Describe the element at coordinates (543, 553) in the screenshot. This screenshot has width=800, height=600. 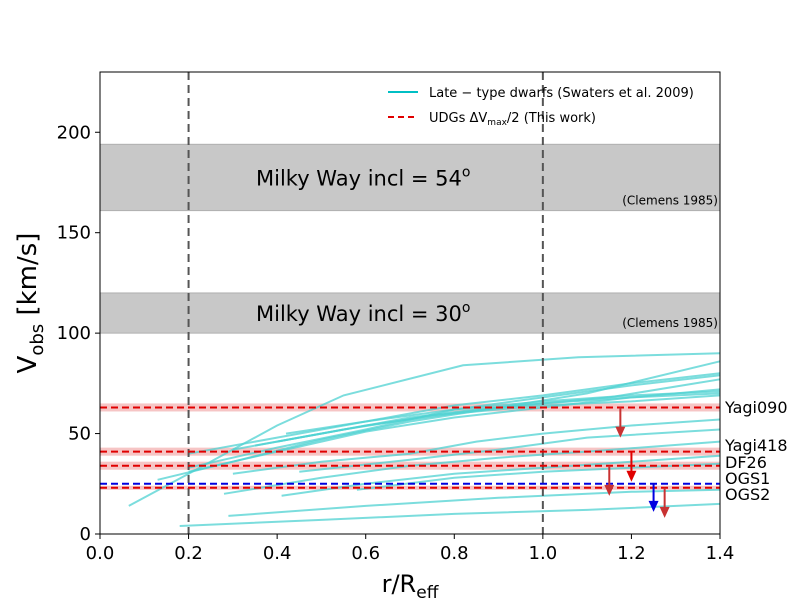
I see `x-tick-label: 1.0` at that location.